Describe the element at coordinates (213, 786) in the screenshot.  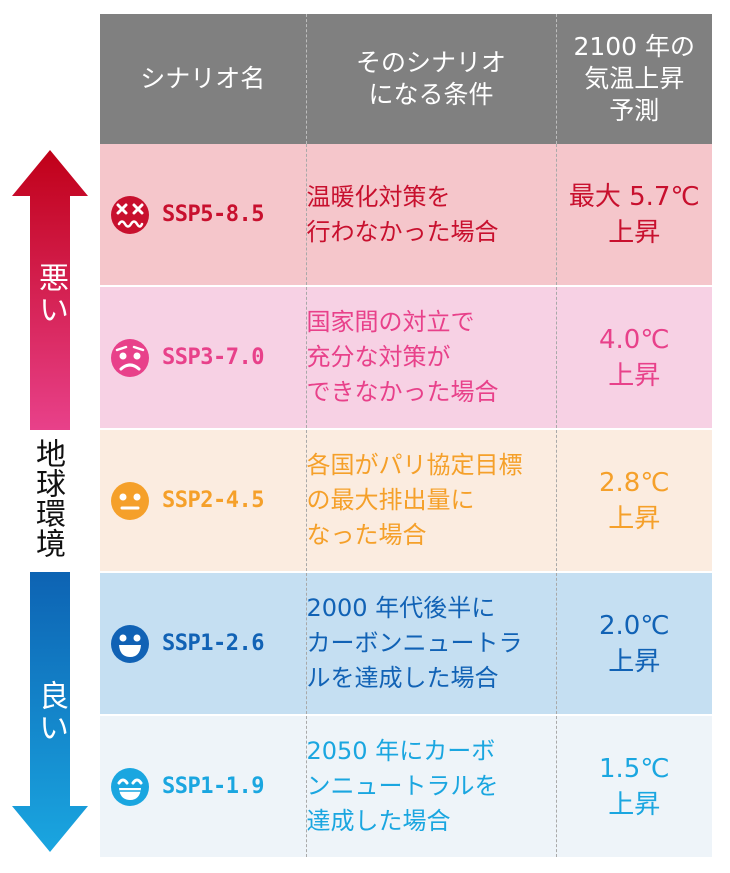
I see `scenario-name: SSP1-1.9` at that location.